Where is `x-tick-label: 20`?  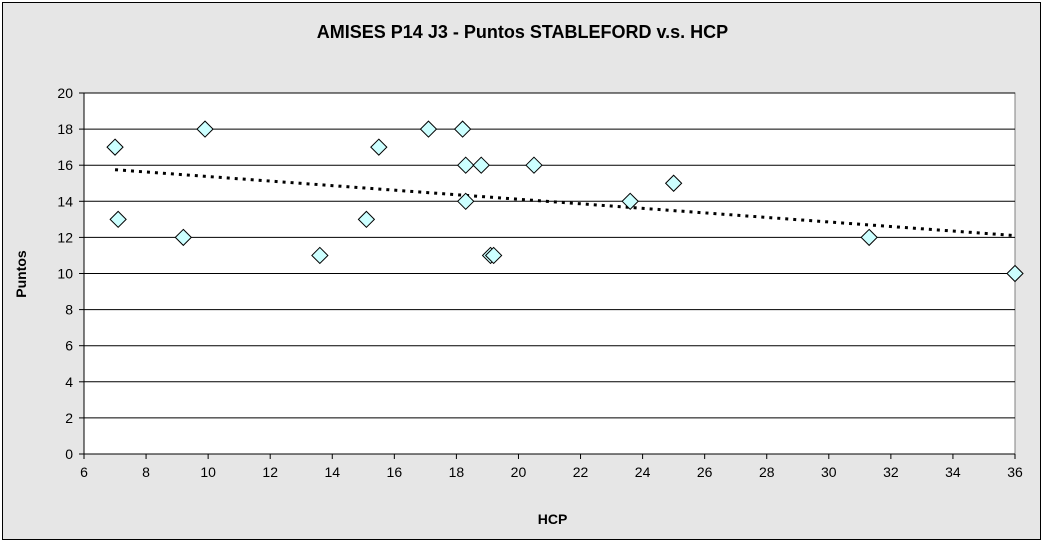 x-tick-label: 20 is located at coordinates (519, 472).